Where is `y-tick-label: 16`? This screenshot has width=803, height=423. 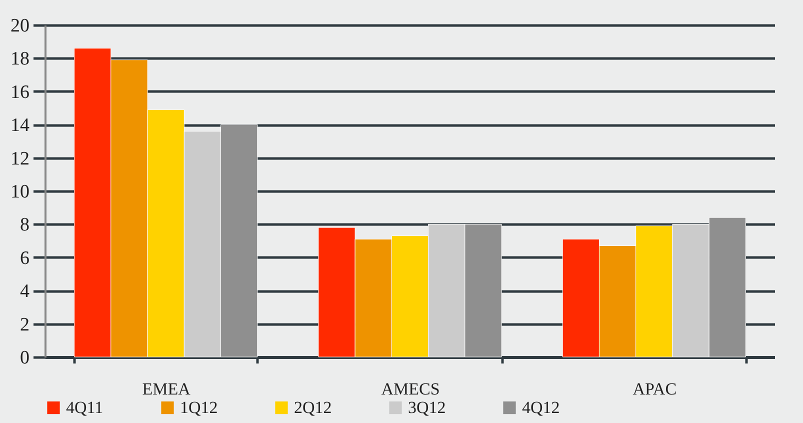
y-tick-label: 16 is located at coordinates (20, 92).